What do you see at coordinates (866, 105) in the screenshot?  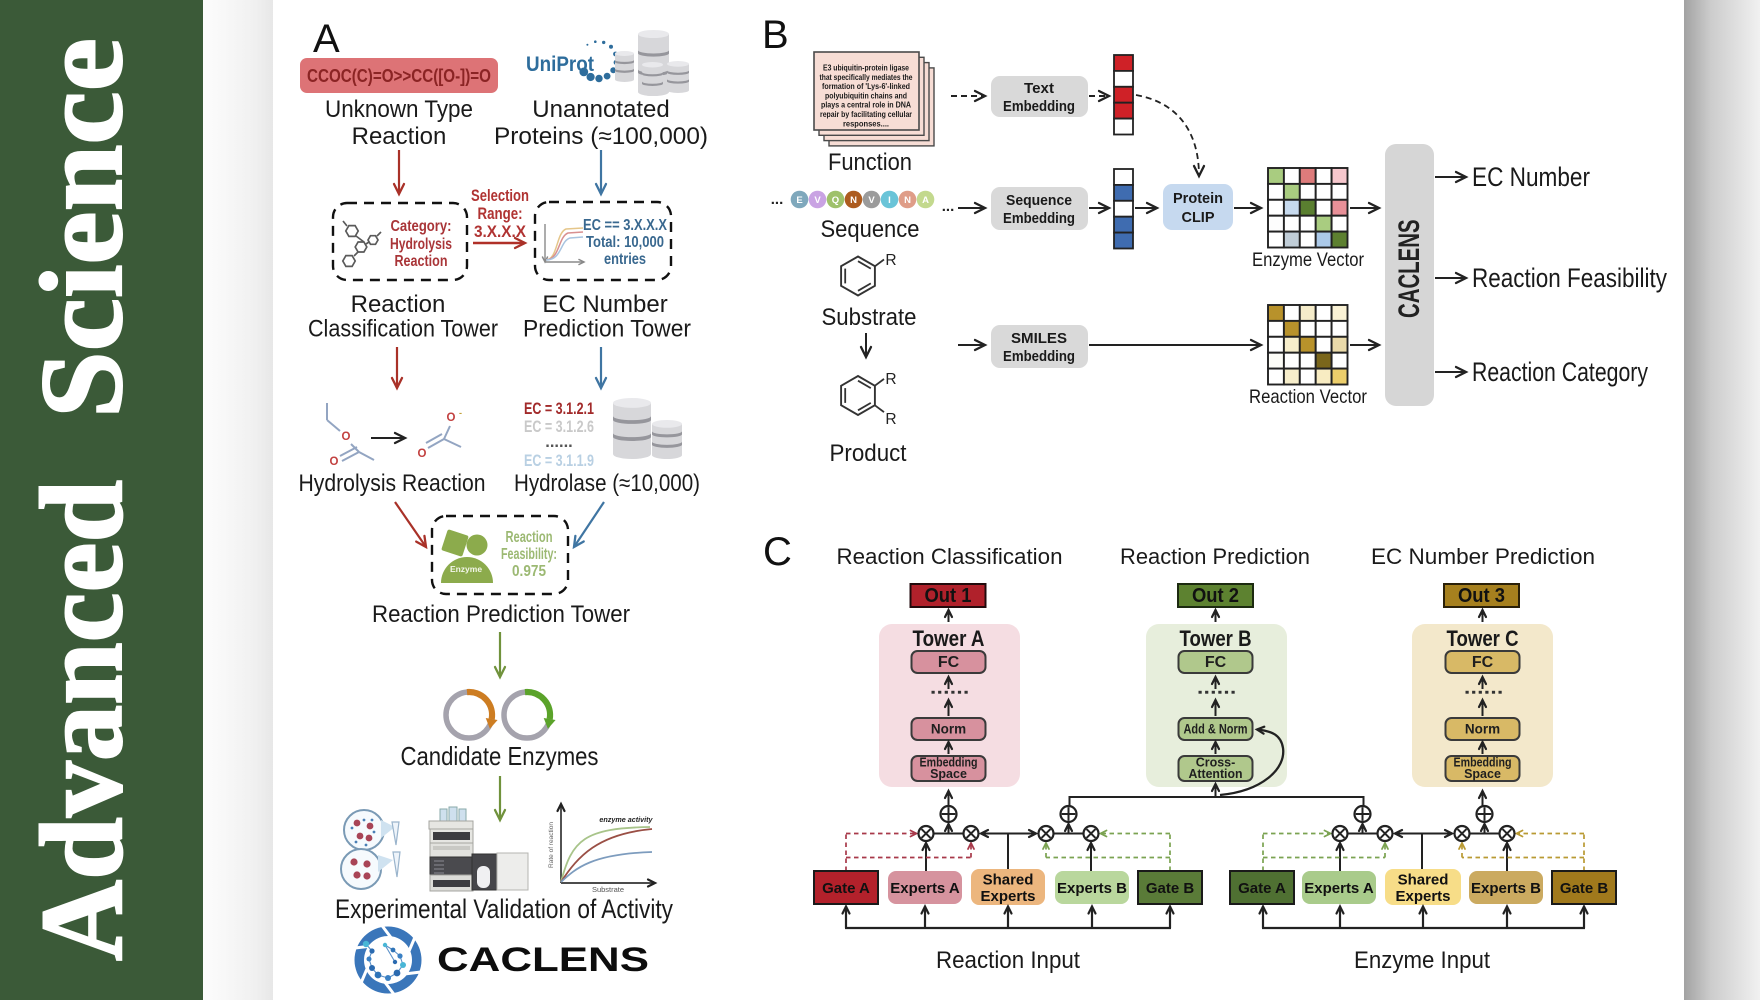 I see `svg-text: plays a central role in DNA` at bounding box center [866, 105].